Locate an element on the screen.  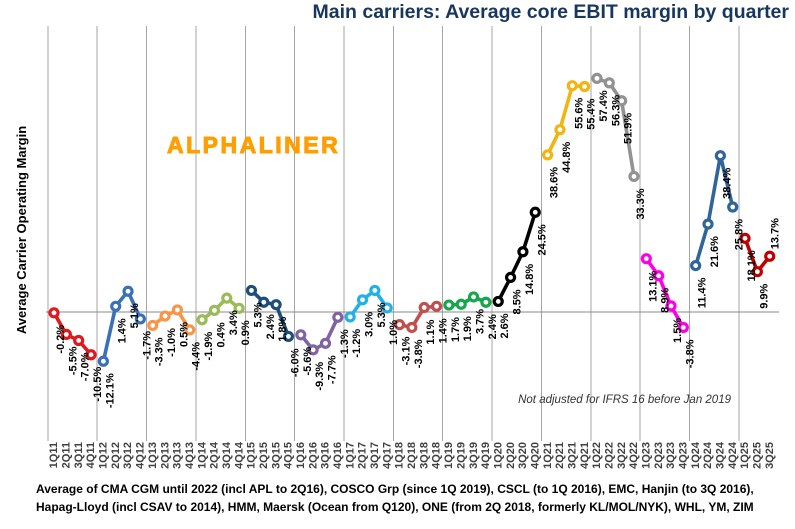
x-tick-label: 4Q12 is located at coordinates (141, 455).